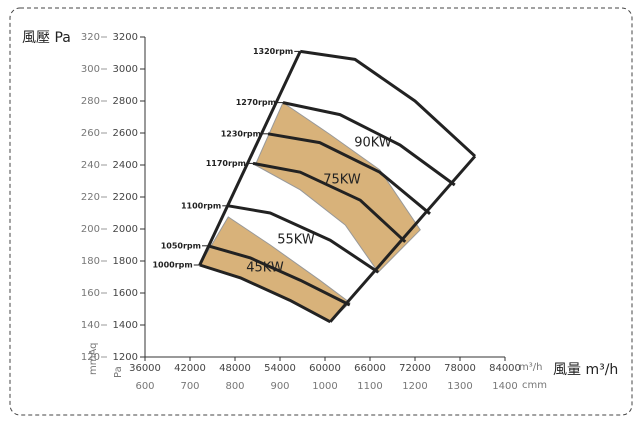  I want to click on y-tick-label: 2800, so click(125, 101).